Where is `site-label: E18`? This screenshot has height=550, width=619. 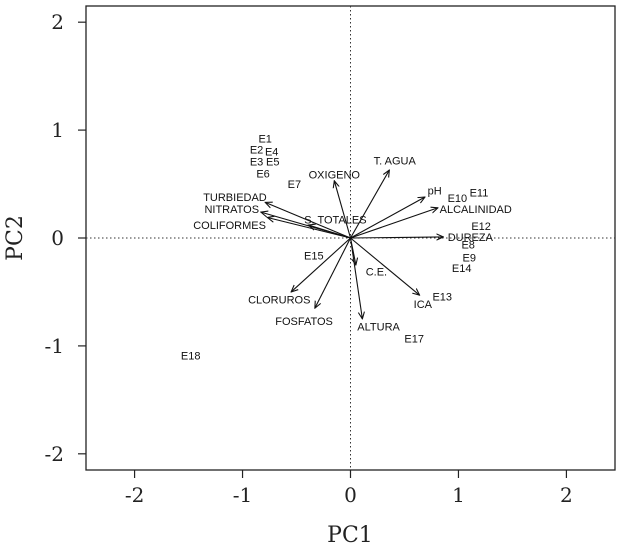 site-label: E18 is located at coordinates (191, 357).